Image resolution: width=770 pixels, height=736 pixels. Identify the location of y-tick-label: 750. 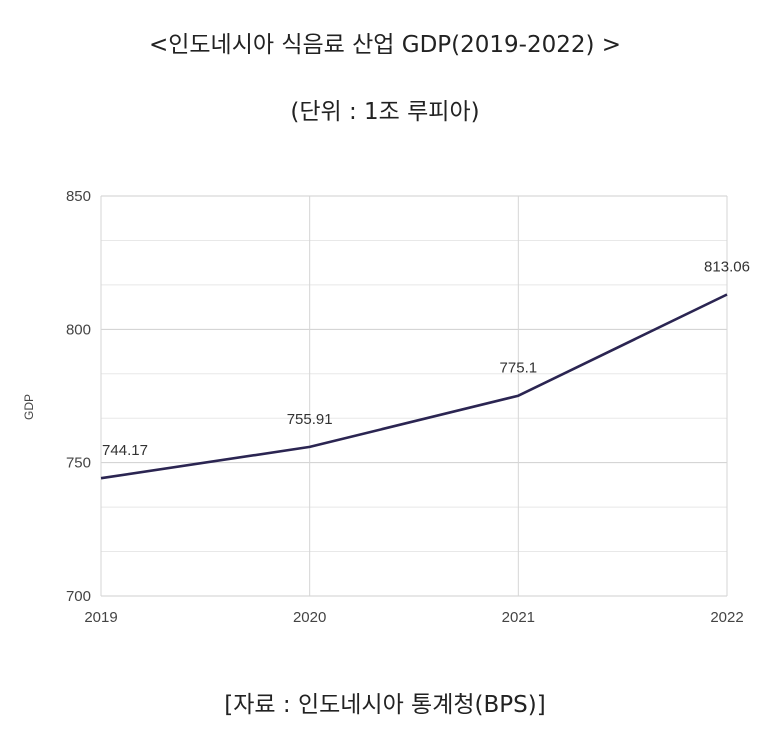
(78, 463).